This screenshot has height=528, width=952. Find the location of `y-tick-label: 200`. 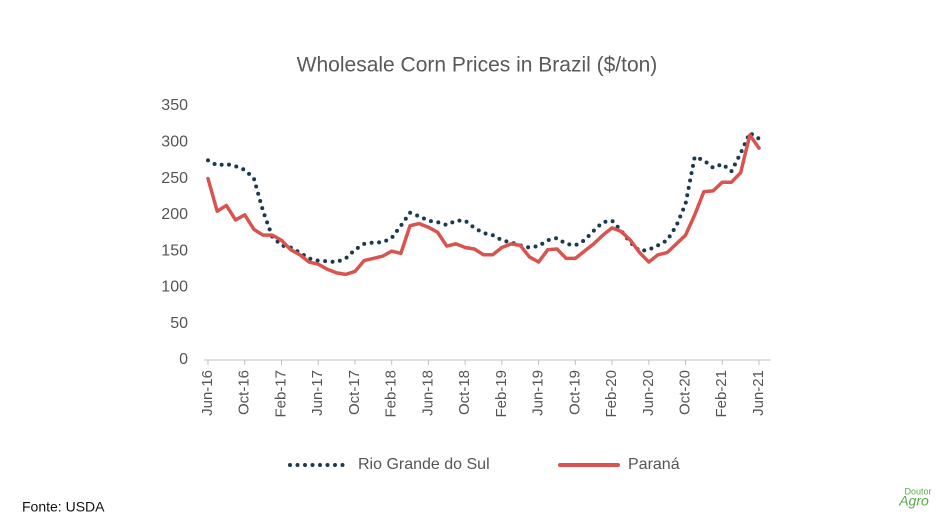

y-tick-label: 200 is located at coordinates (174, 214).